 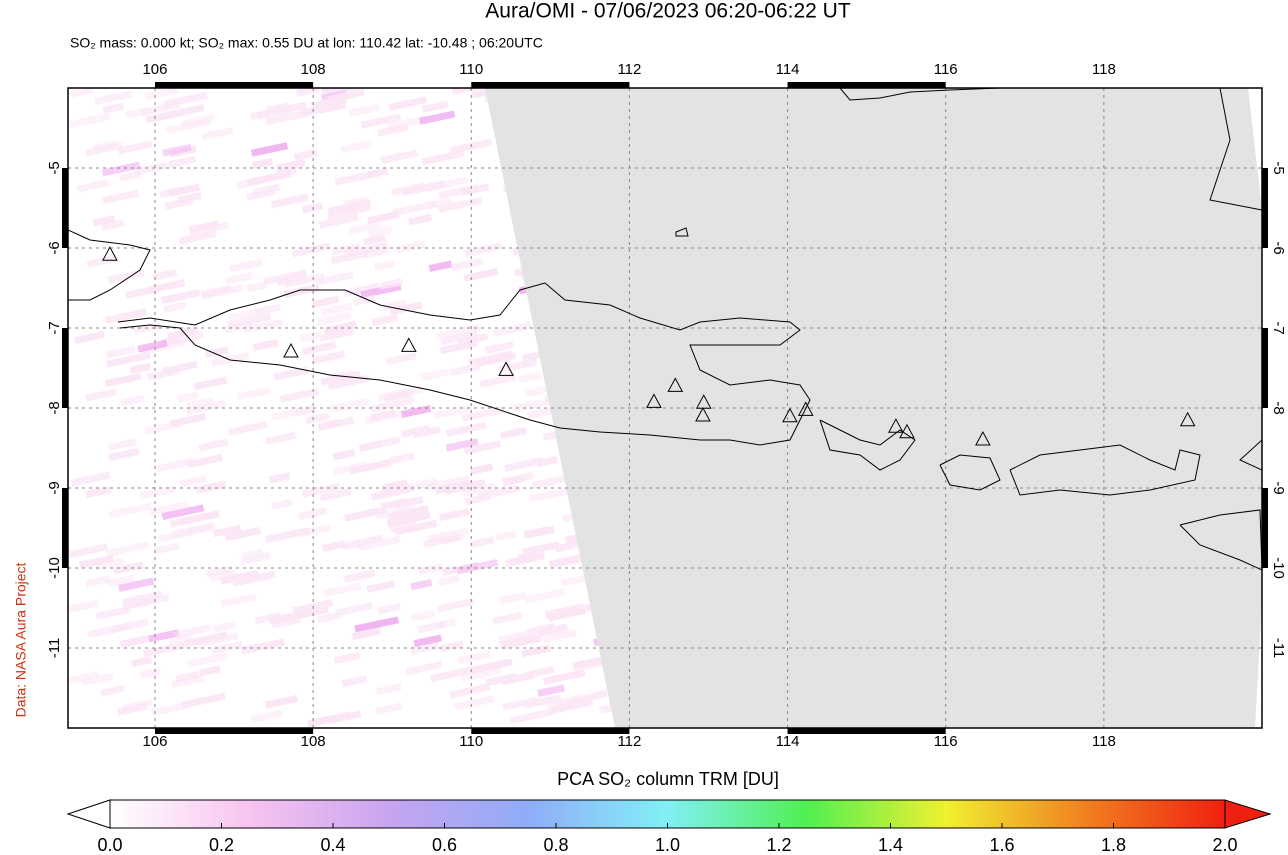 I want to click on y-tick-label: -9, so click(x=54, y=487).